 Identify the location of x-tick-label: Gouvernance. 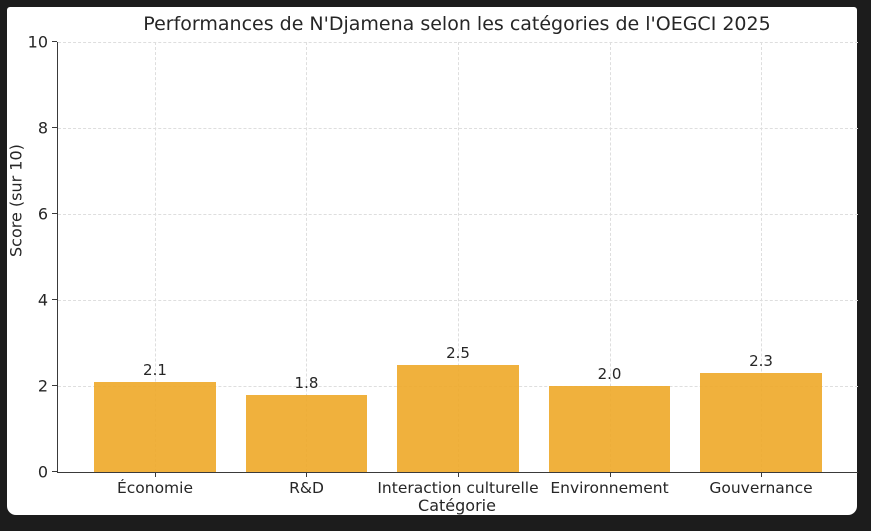
(761, 488).